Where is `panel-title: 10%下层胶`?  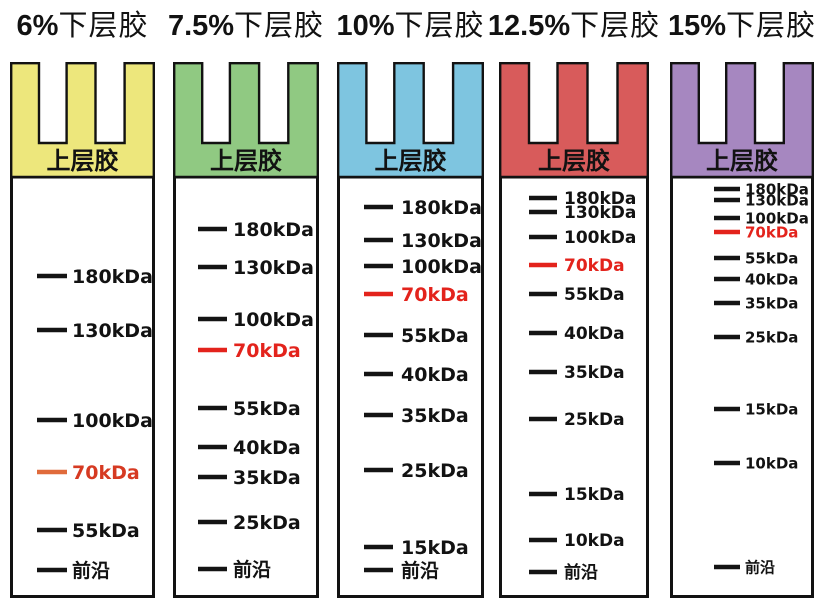 panel-title: 10%下层胶 is located at coordinates (410, 25).